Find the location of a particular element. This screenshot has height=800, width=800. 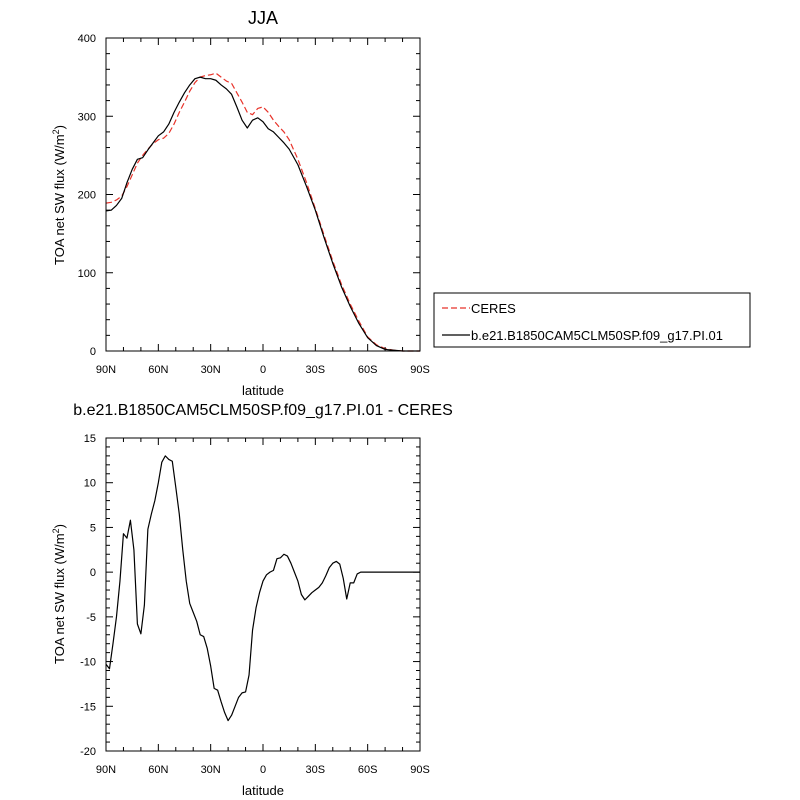

top-ytick-label: 200 is located at coordinates (87, 196).